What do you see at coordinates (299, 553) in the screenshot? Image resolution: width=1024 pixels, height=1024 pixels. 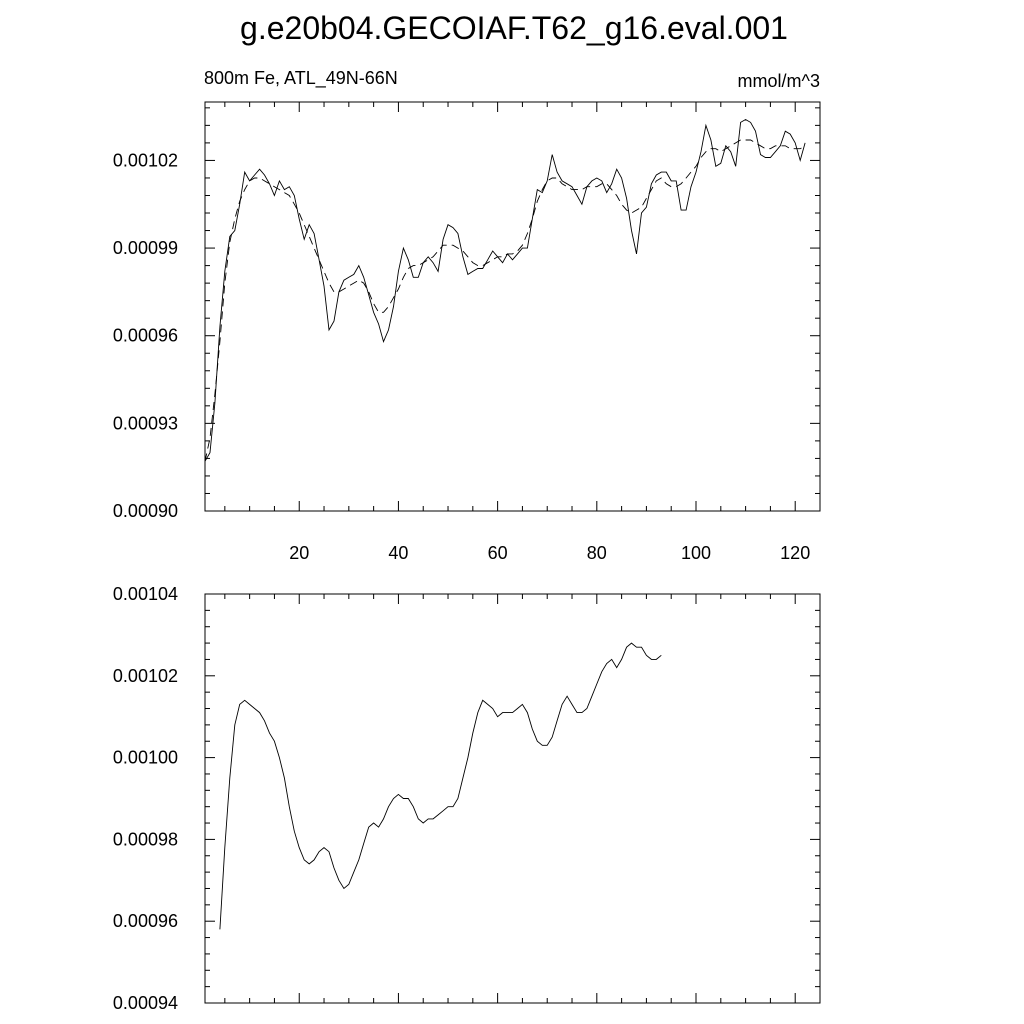 I see `x-tick-label: 20` at bounding box center [299, 553].